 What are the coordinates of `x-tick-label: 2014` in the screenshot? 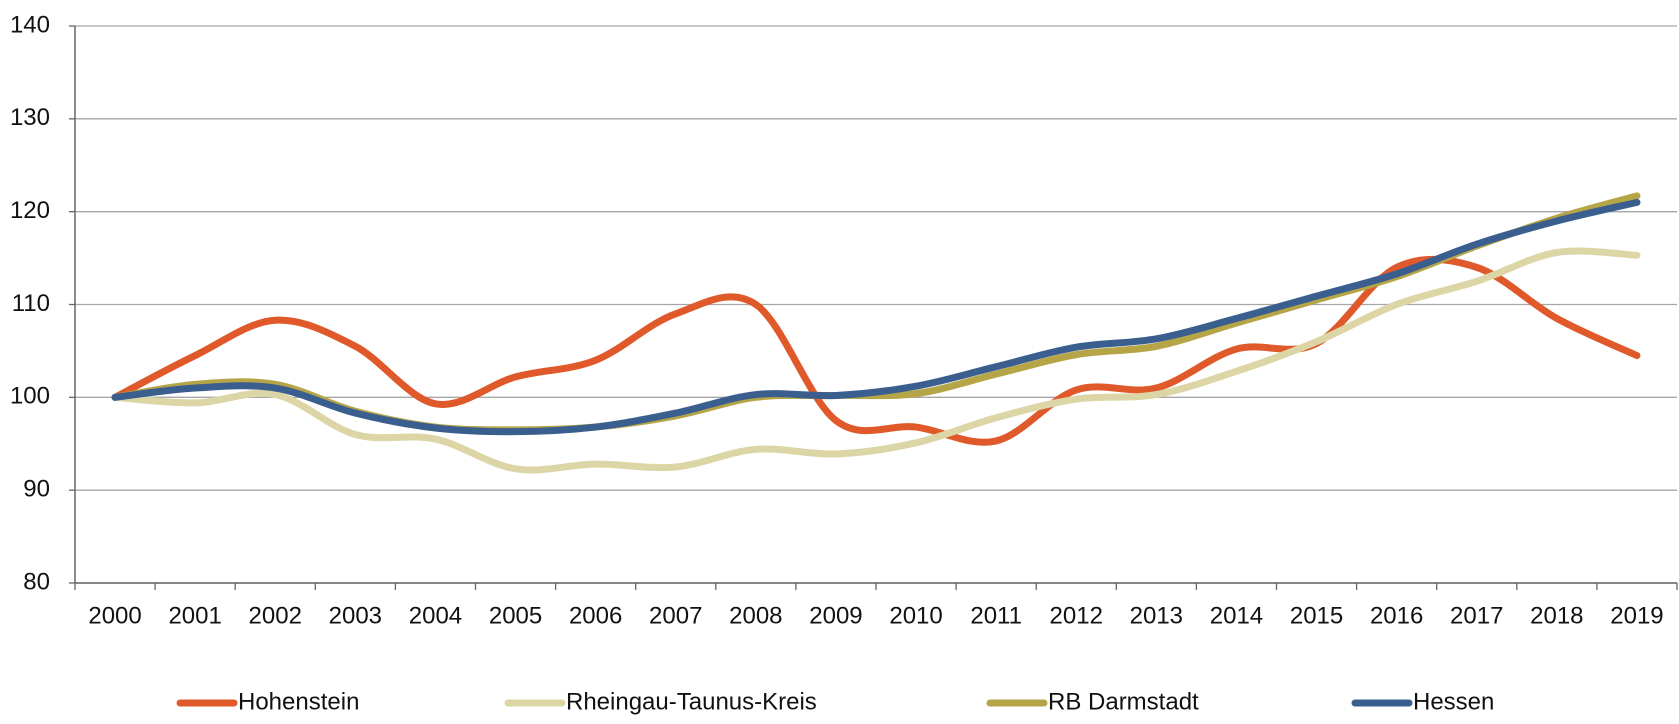 It's located at (1236, 615).